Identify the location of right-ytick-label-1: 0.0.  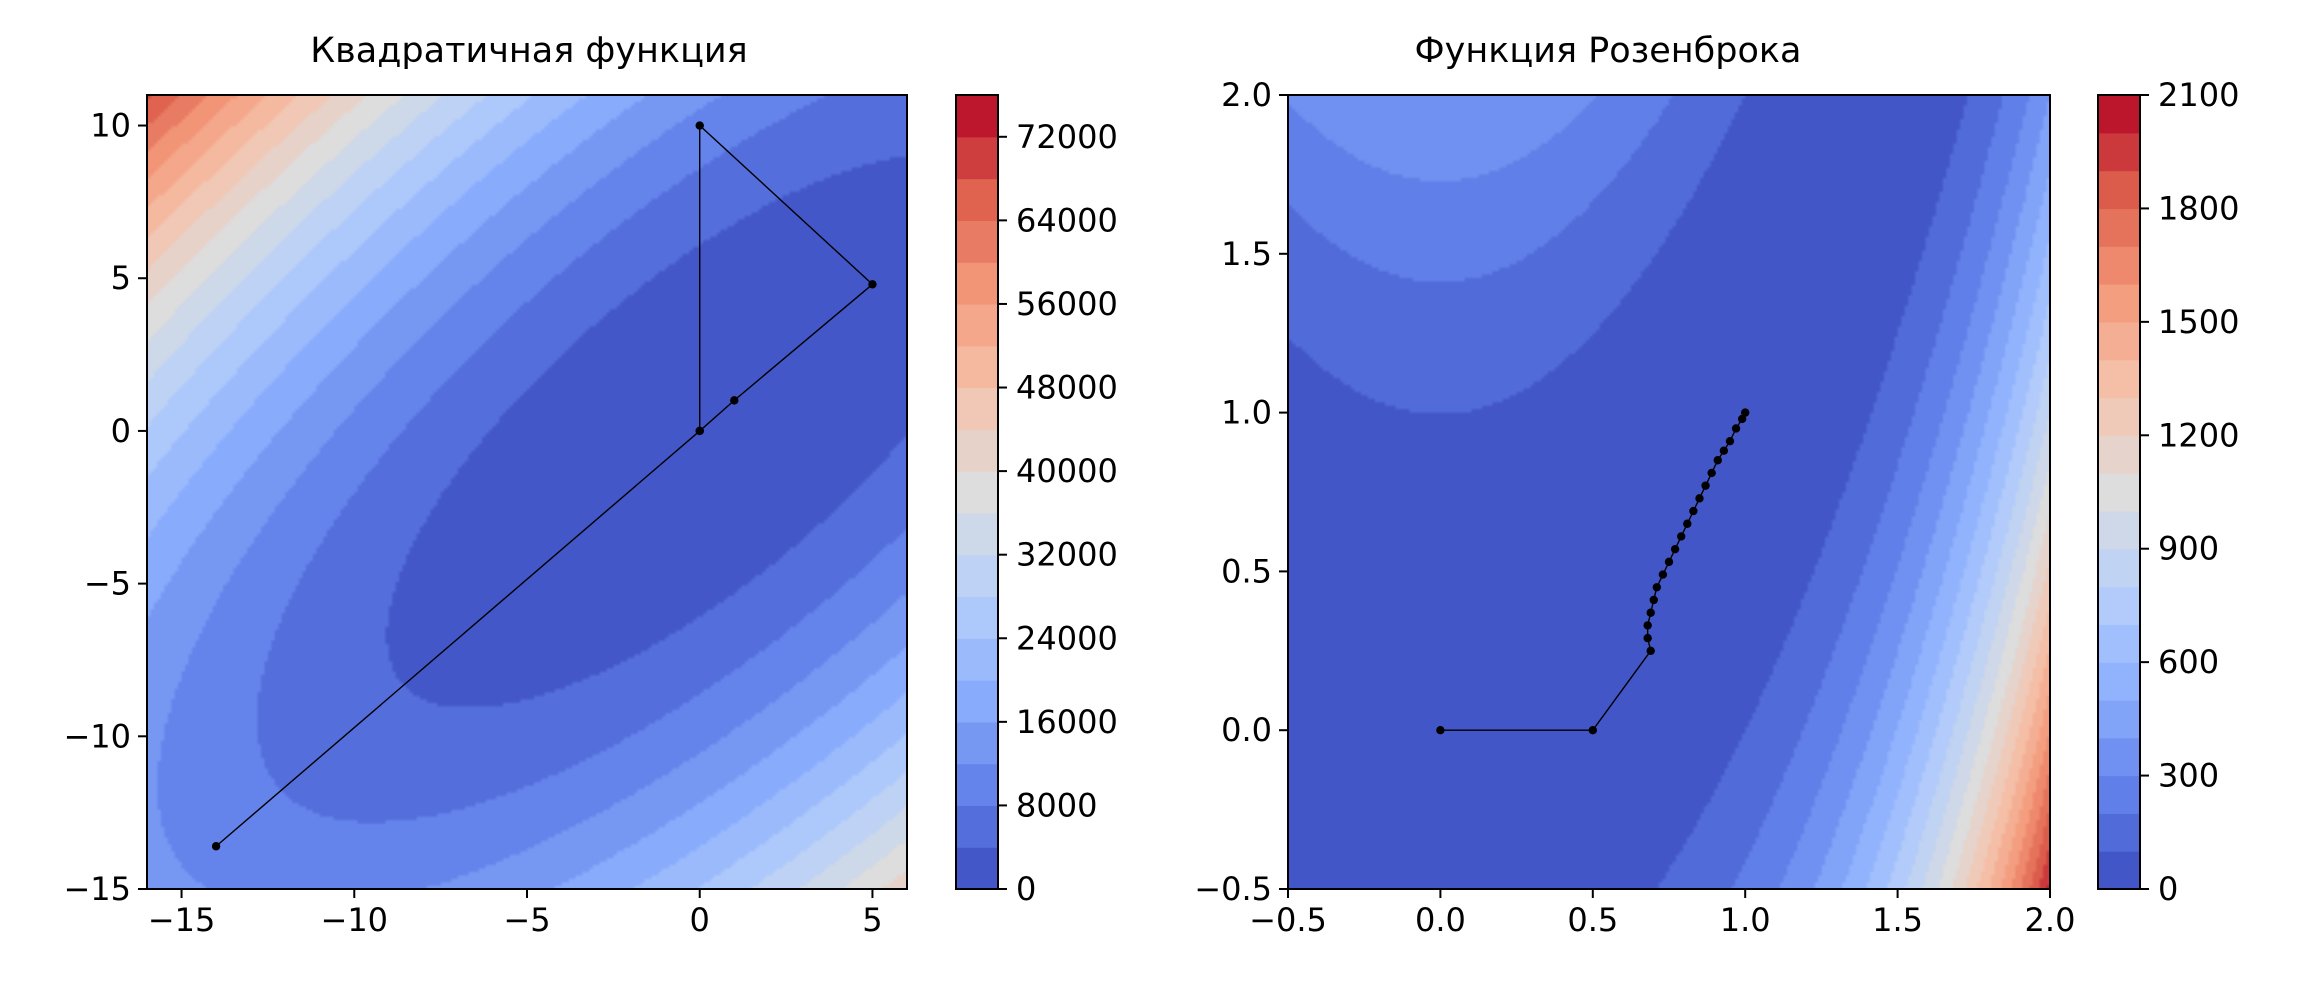
(1246, 730).